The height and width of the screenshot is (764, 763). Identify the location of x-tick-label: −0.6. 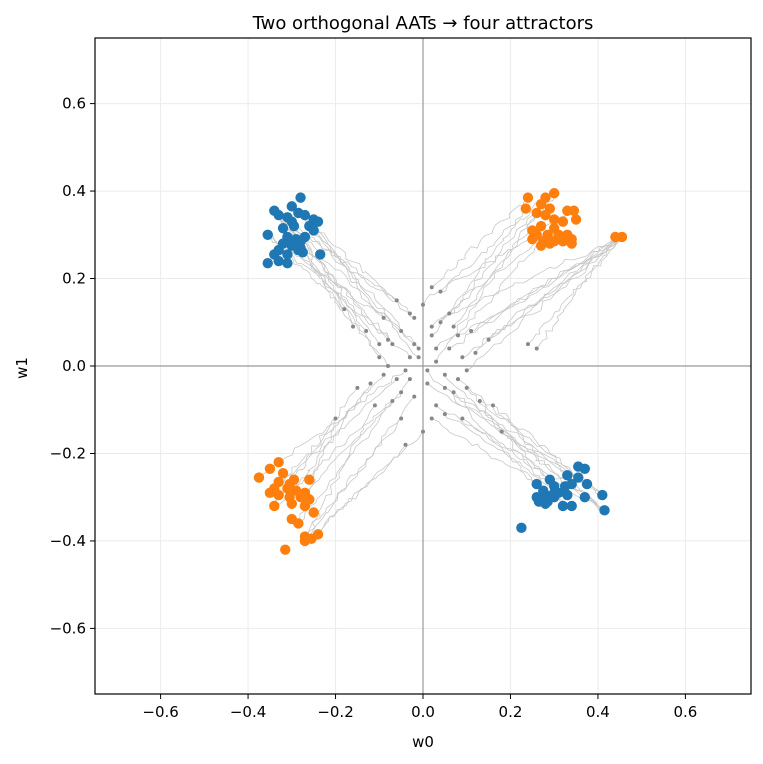
(160, 712).